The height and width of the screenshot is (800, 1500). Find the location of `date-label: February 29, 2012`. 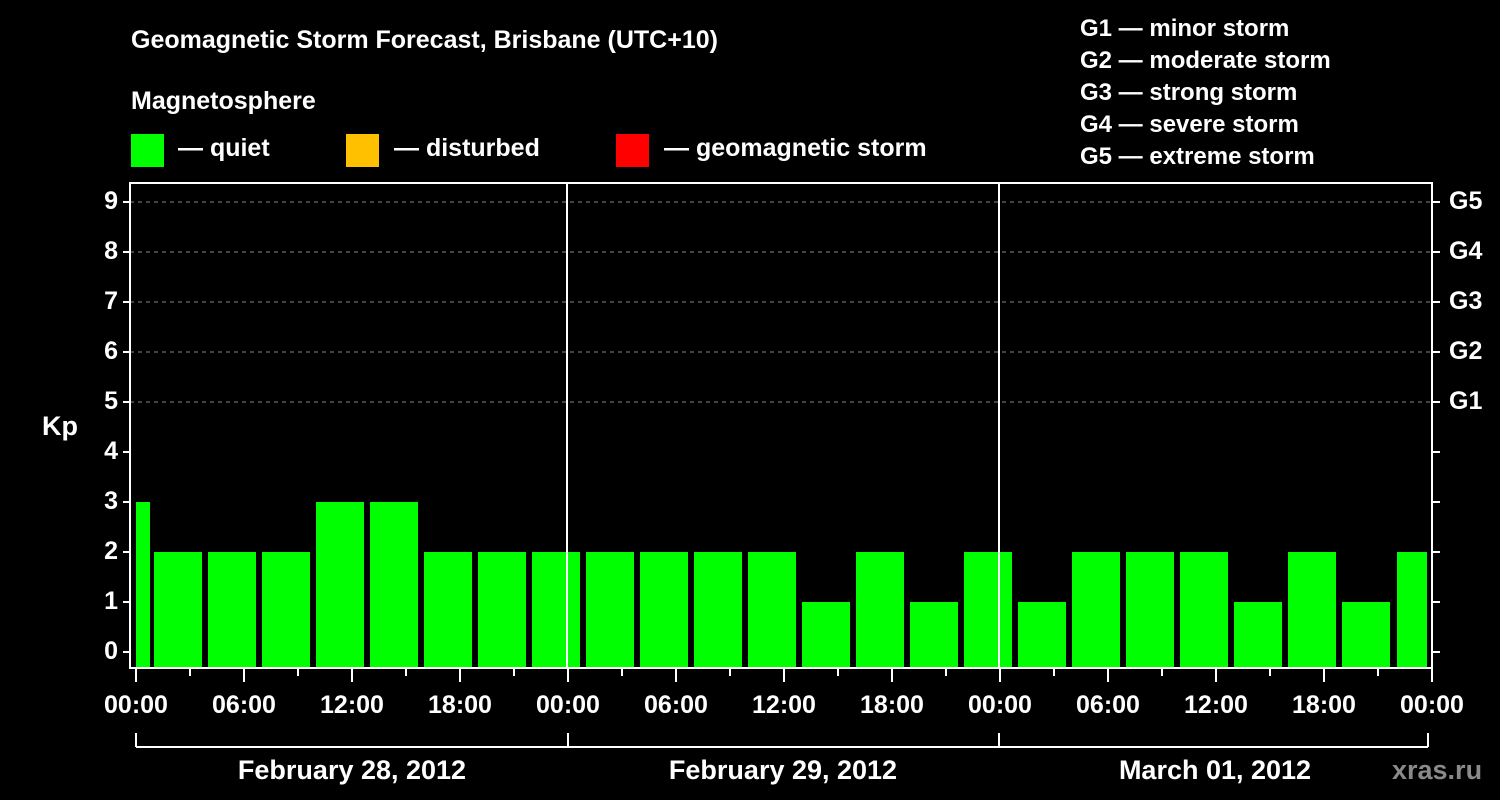

date-label: February 29, 2012 is located at coordinates (783, 770).